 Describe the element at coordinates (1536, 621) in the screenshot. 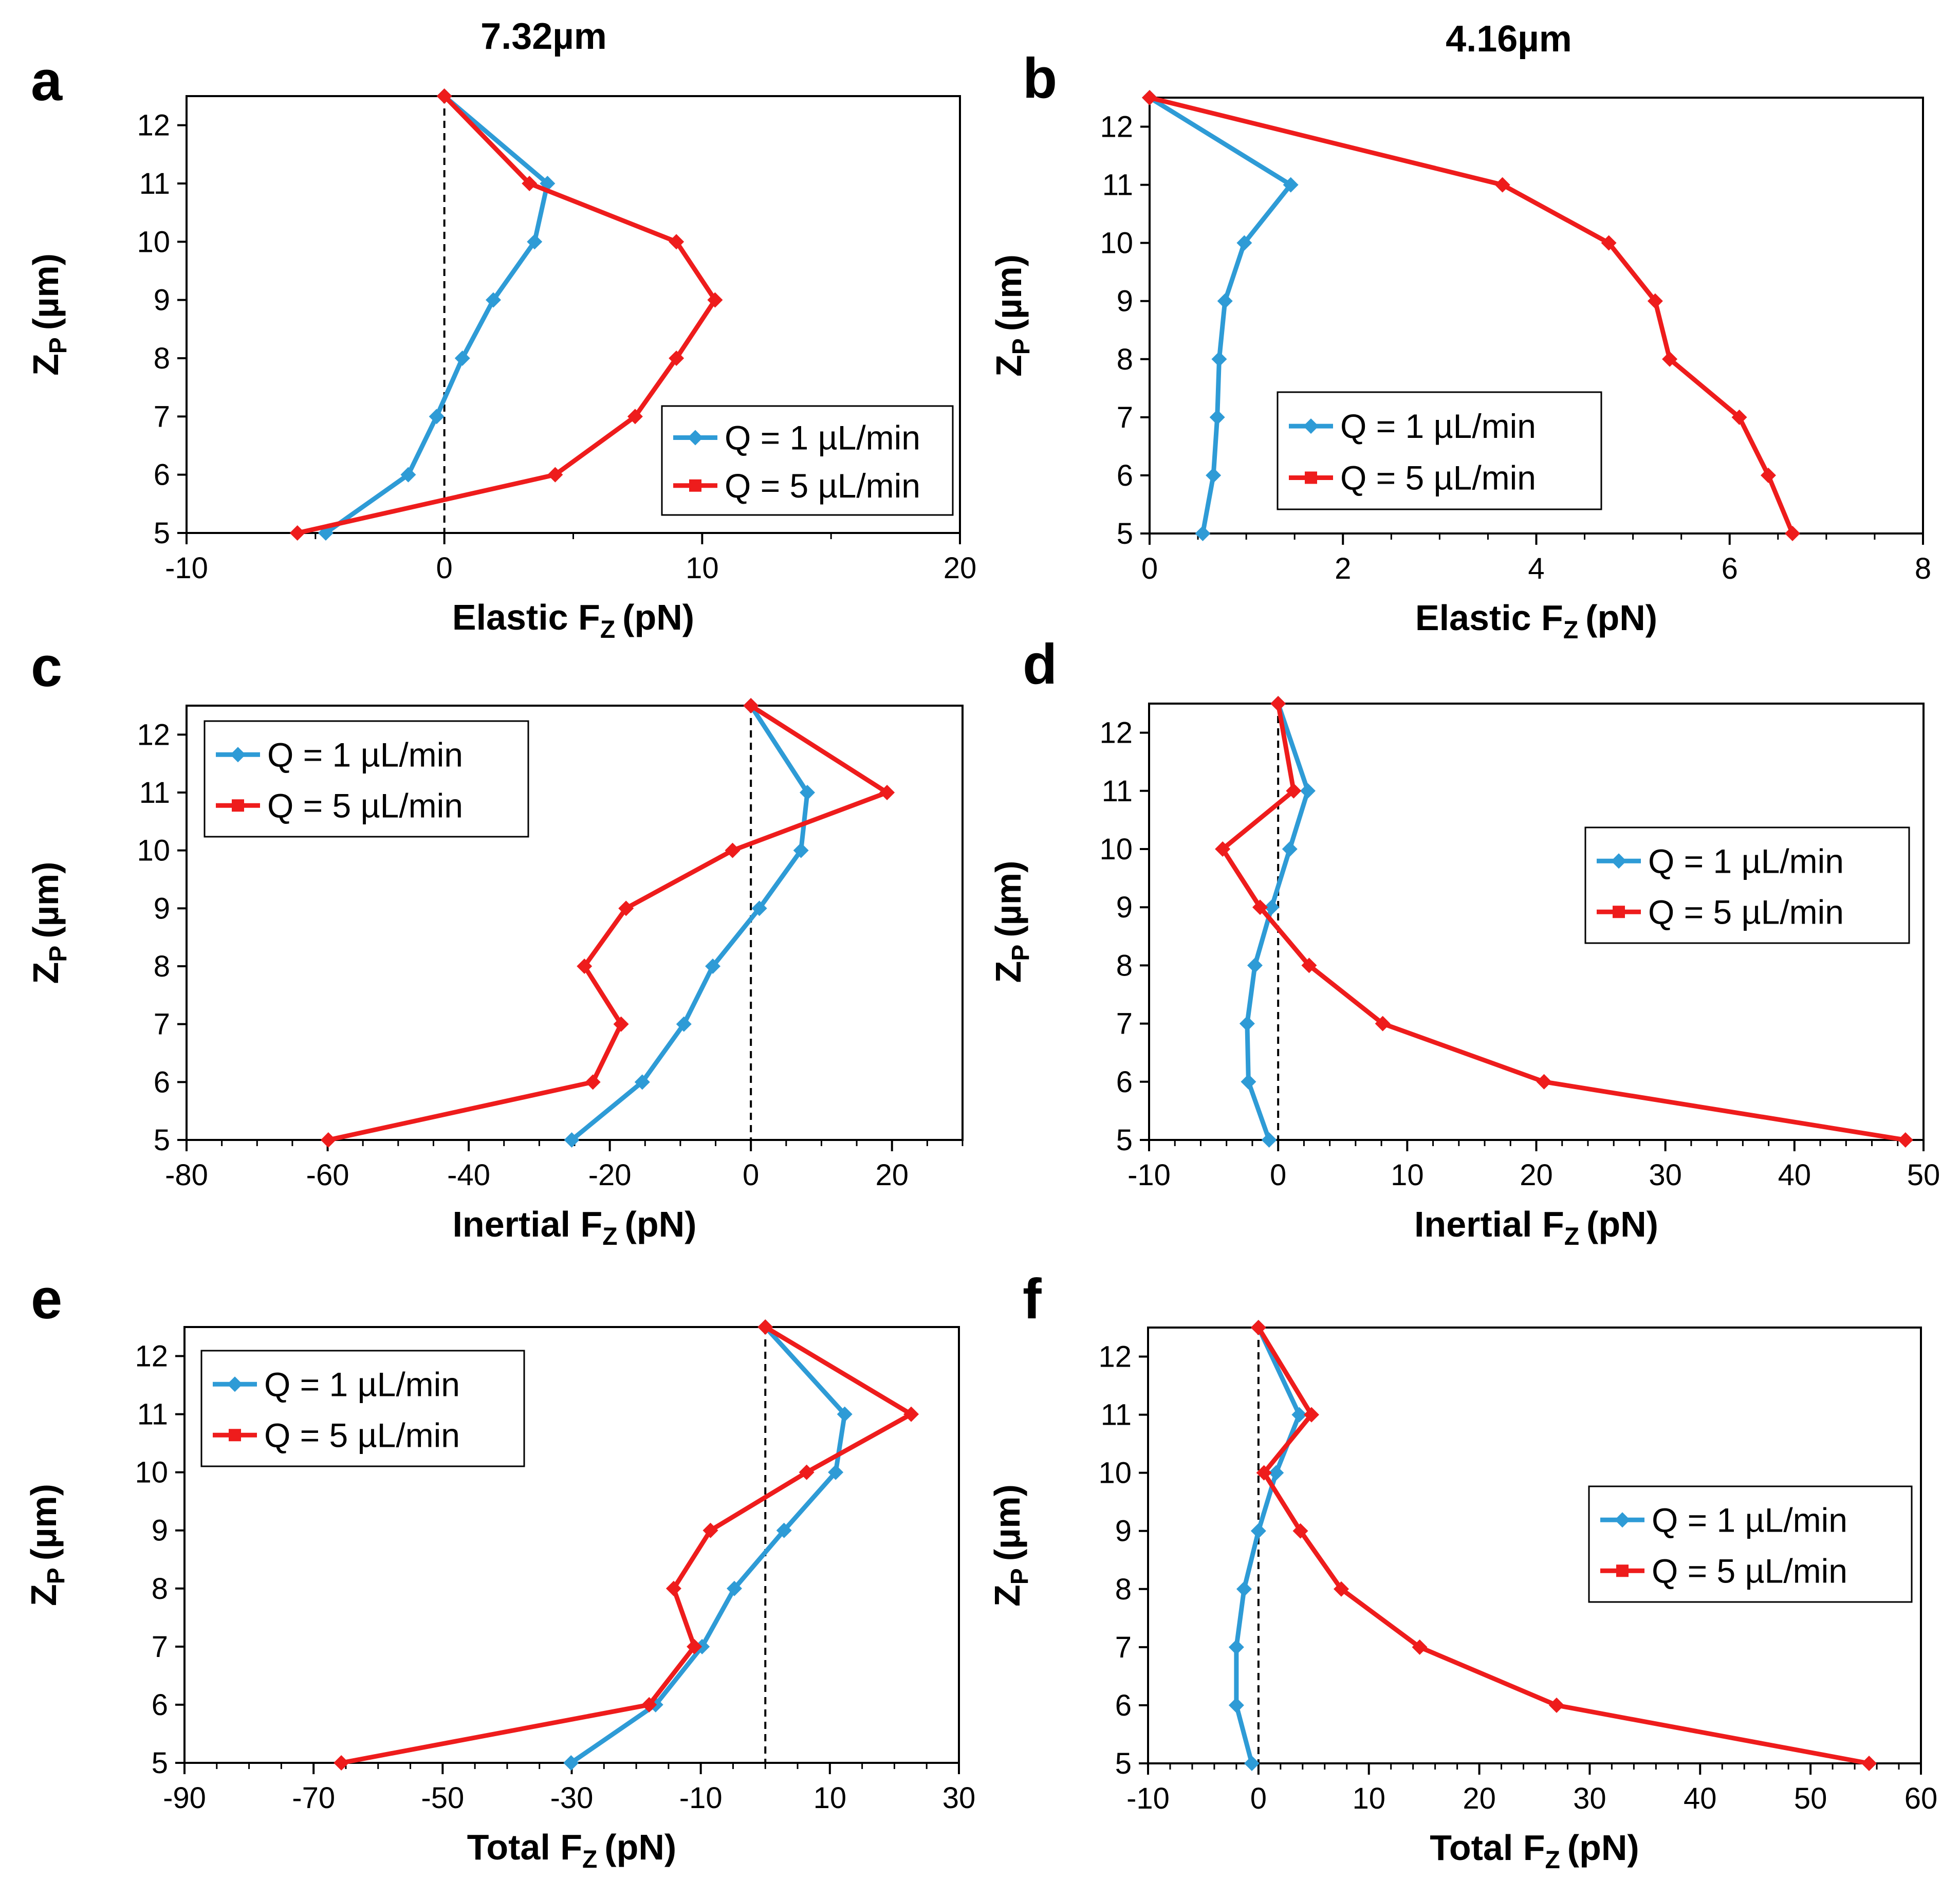

I see `x-axis-title: Elastic FZ (pN)` at that location.